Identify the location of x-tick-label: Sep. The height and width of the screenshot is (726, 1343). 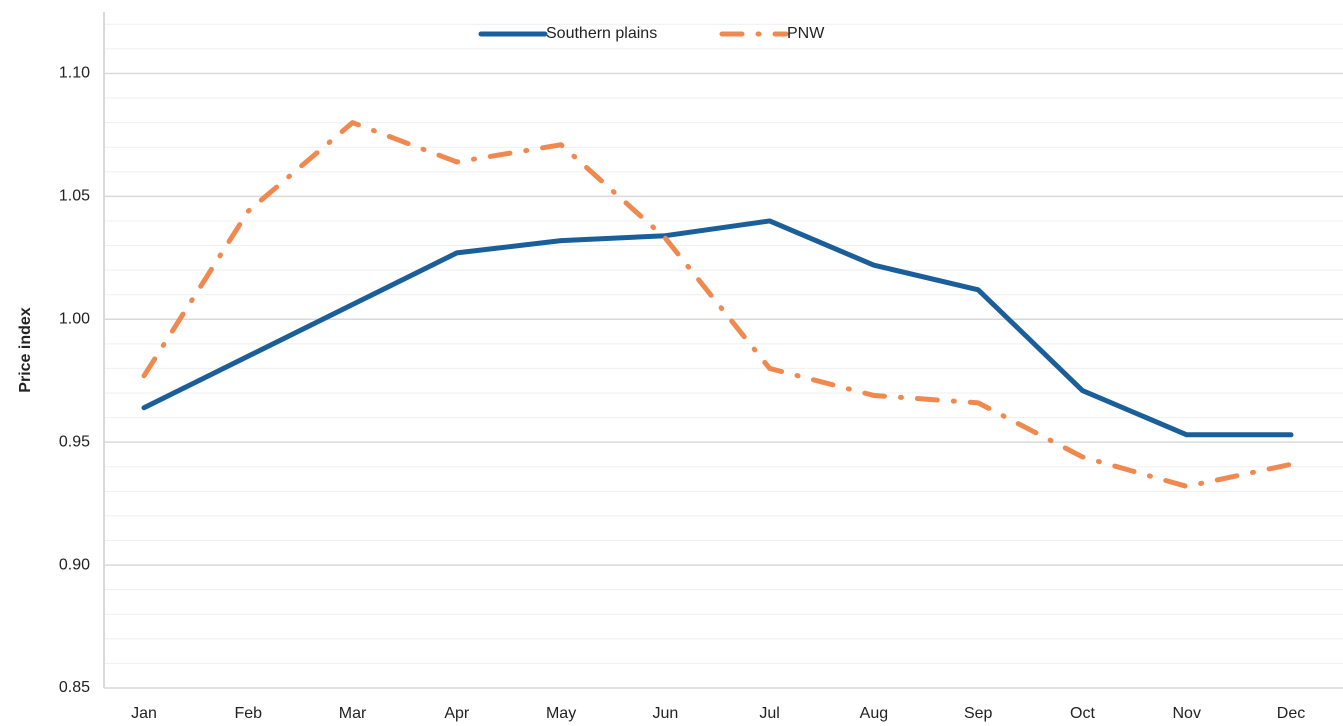
(978, 713).